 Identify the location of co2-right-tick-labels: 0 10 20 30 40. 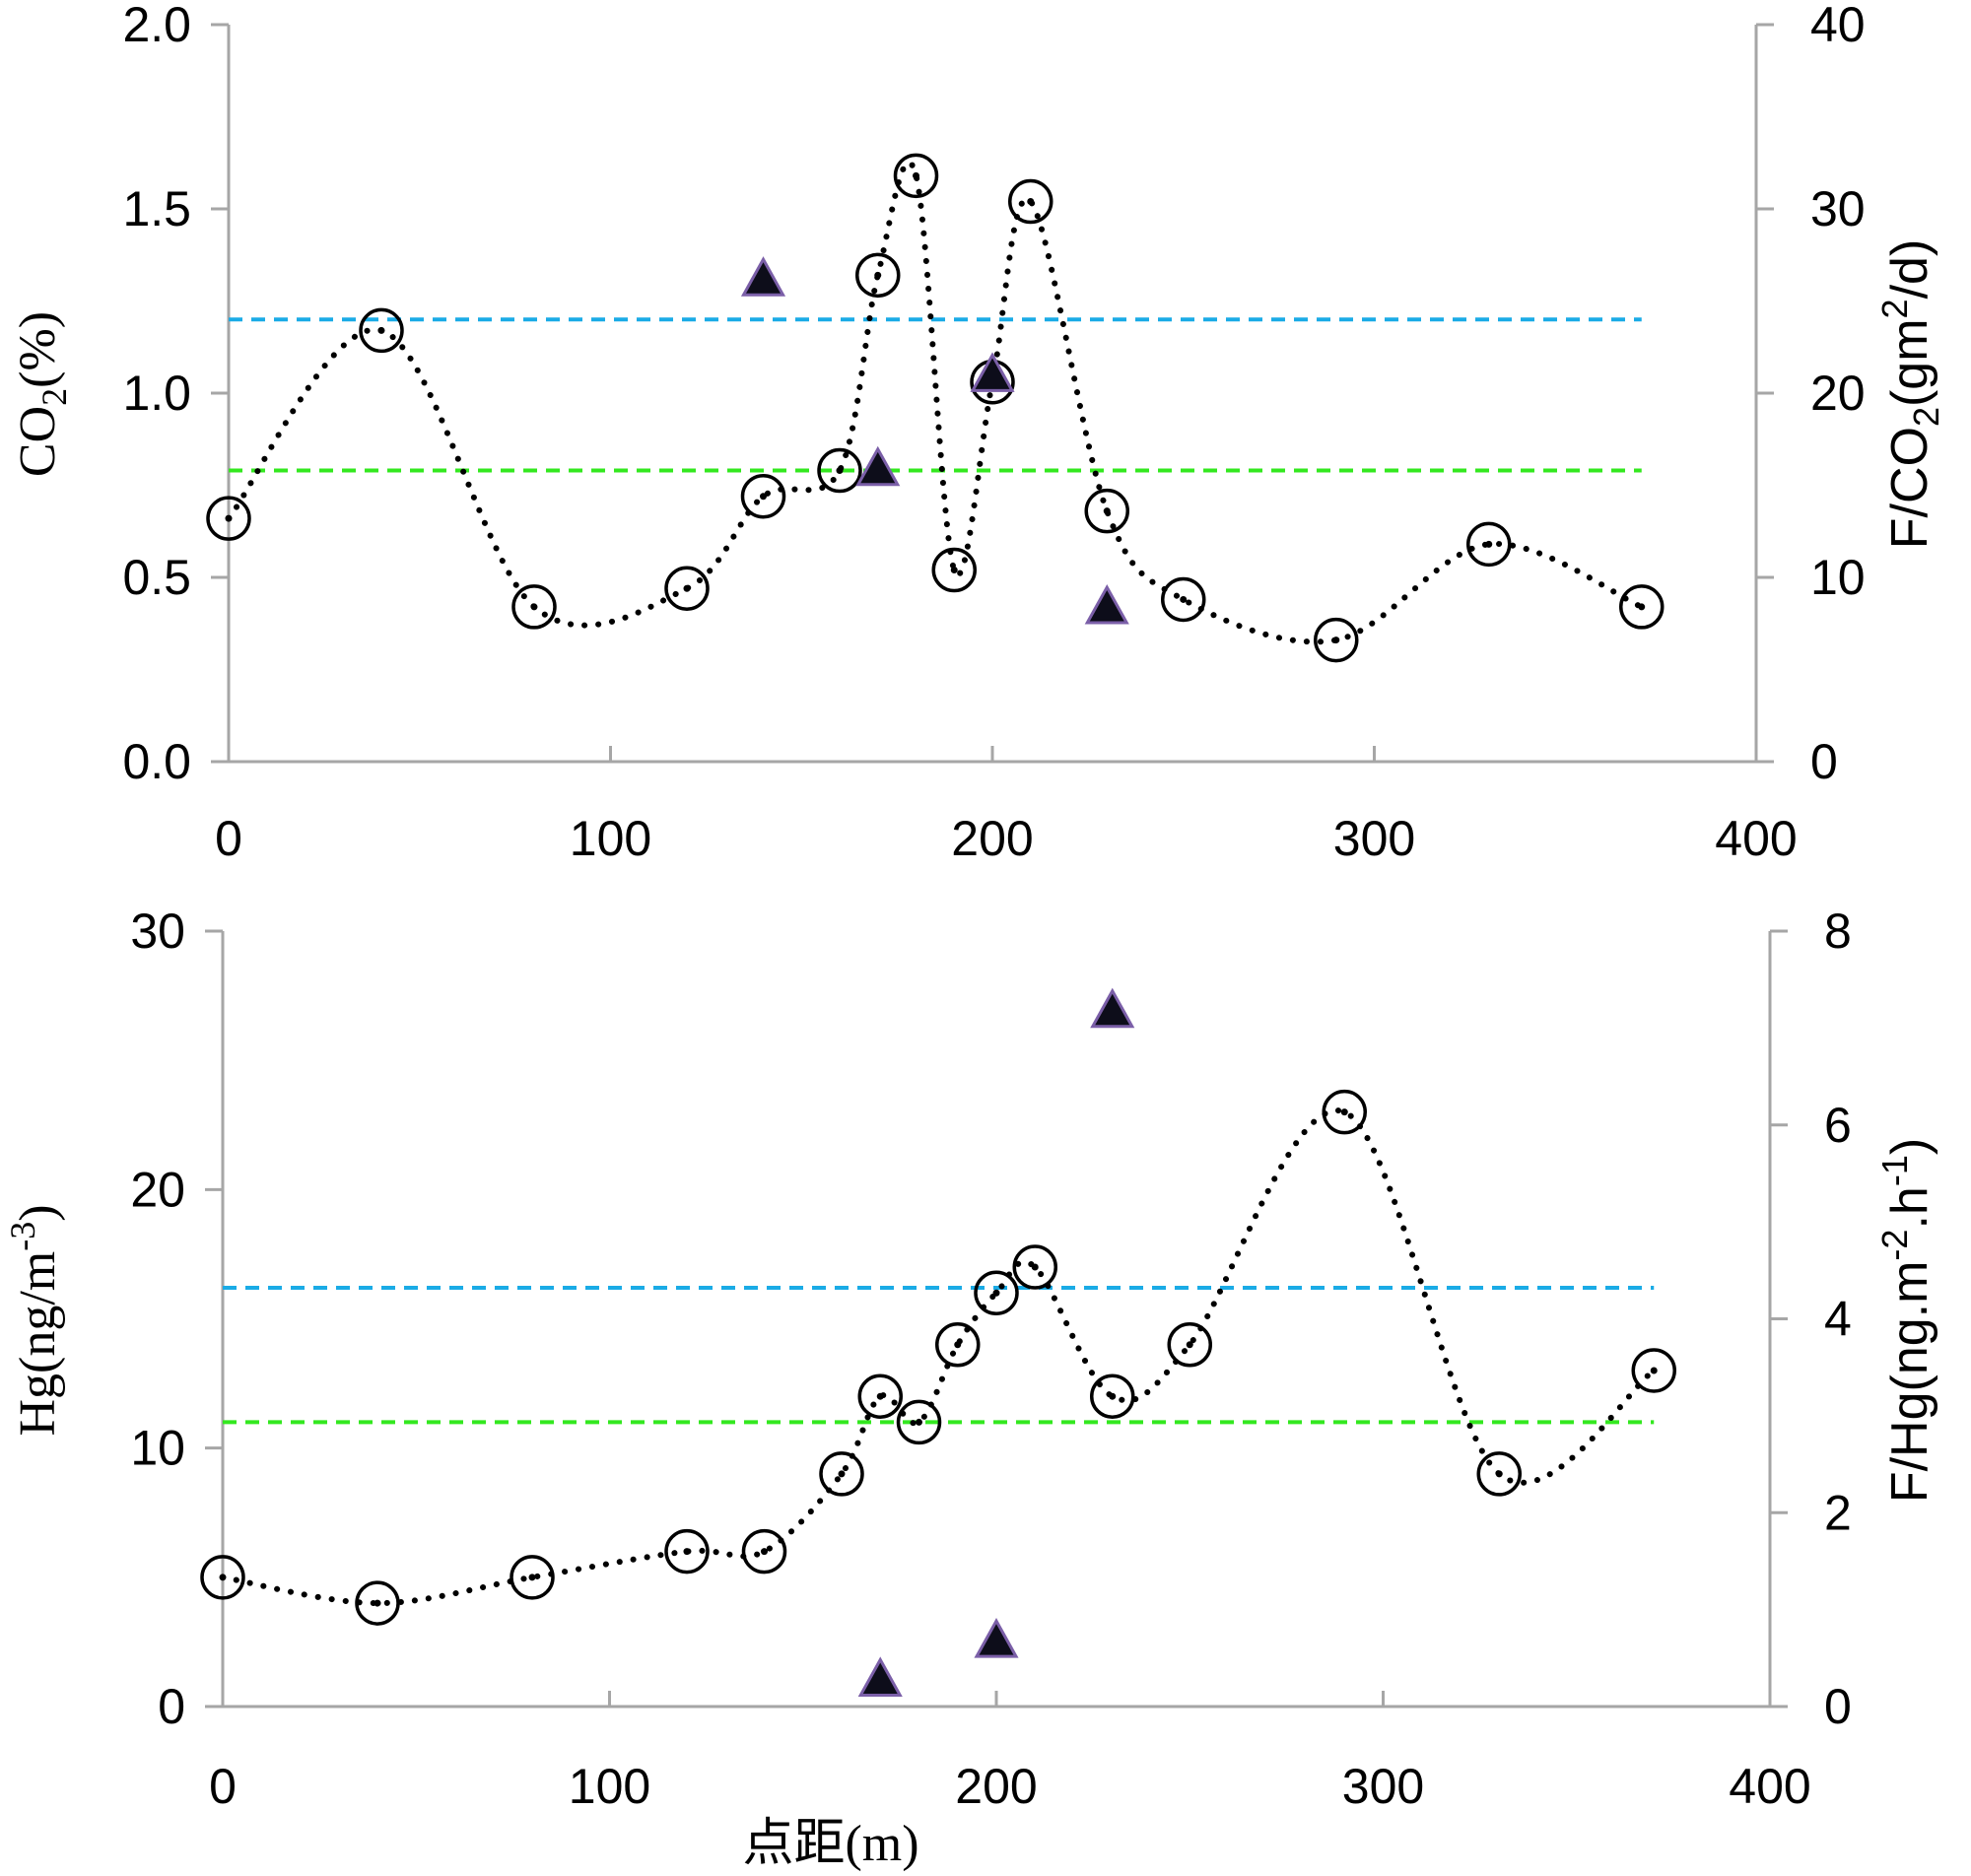
(1811, 395).